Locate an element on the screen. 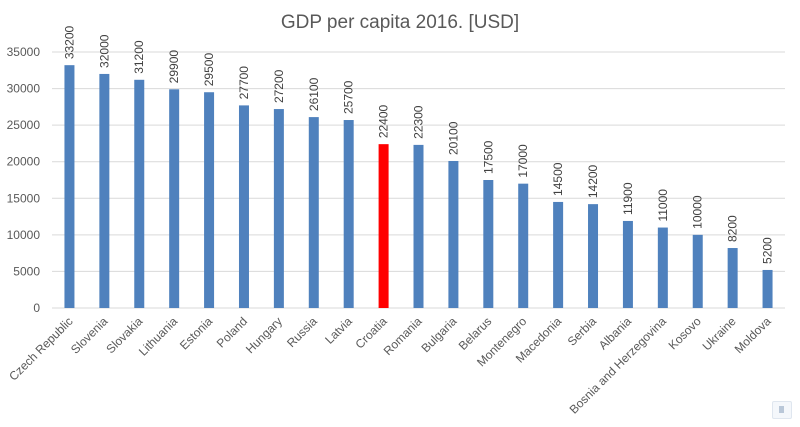 The image size is (800, 427). y-tick-label: 35000 is located at coordinates (24, 52).